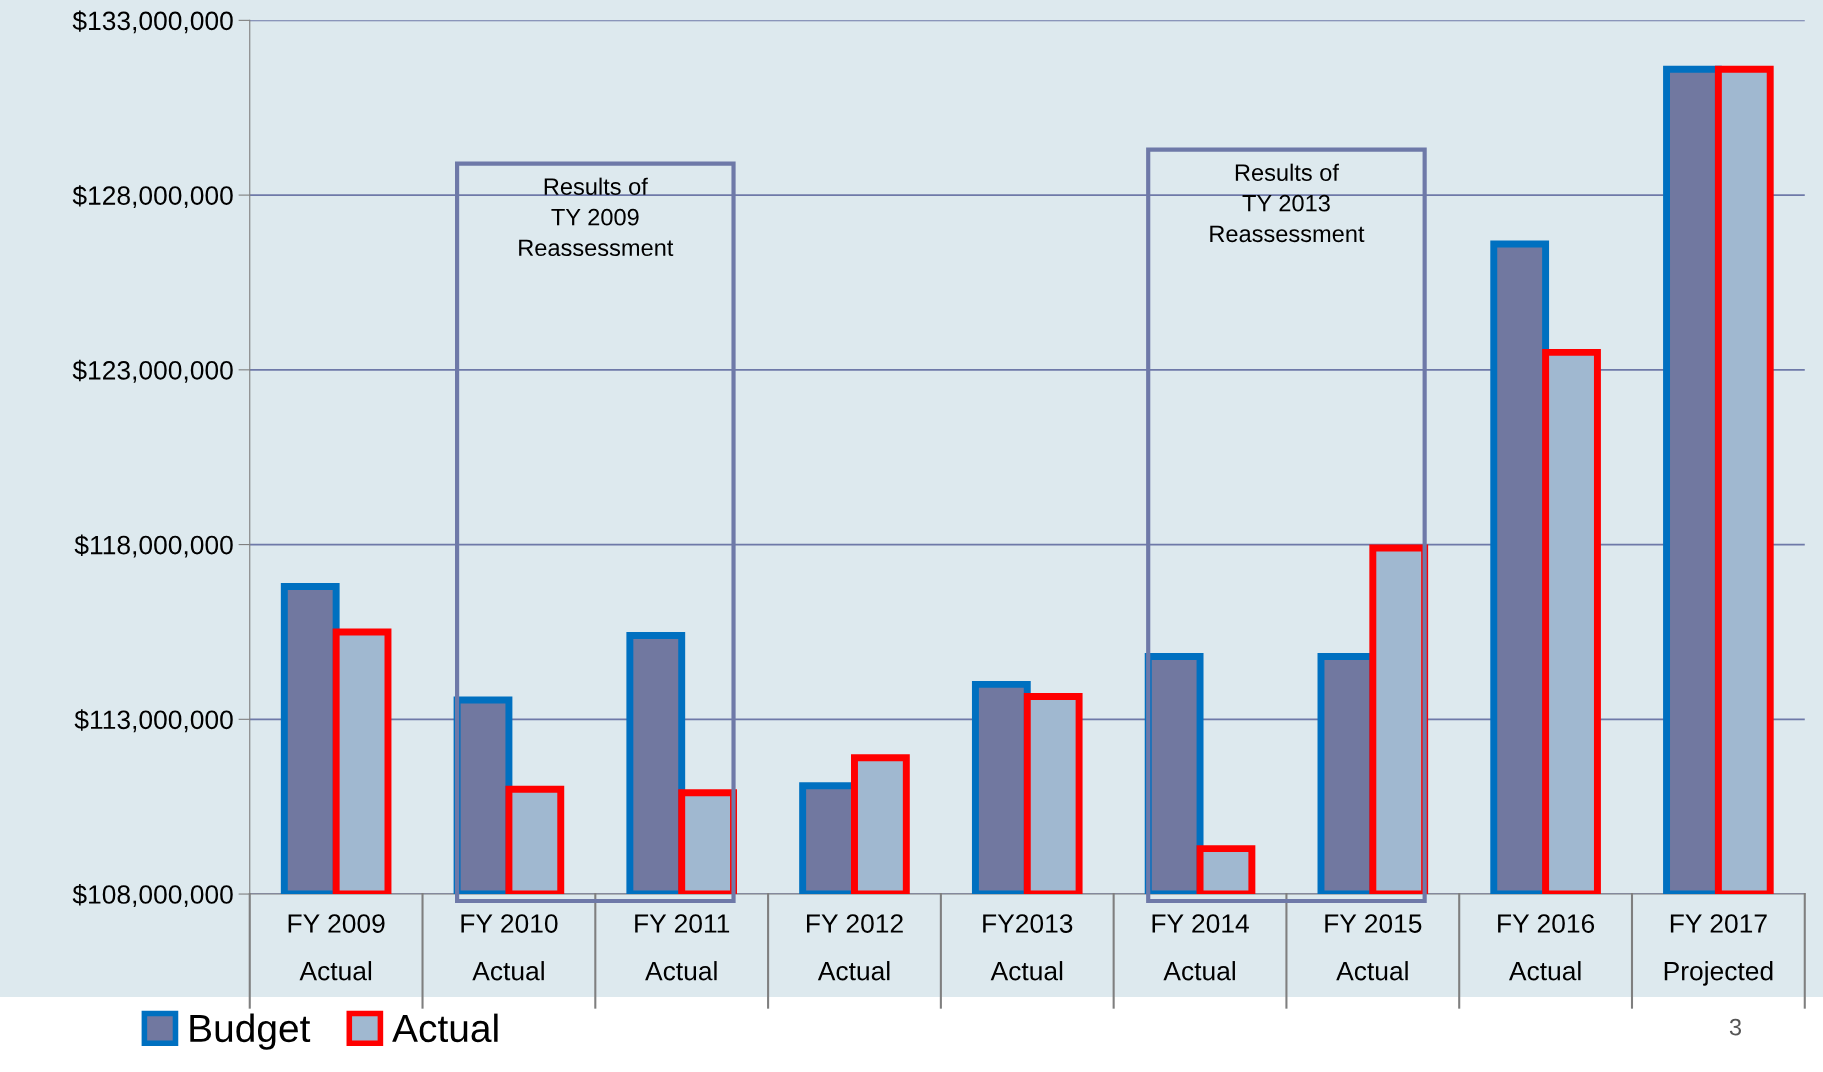  I want to click on x-tick-label: FY 2011 Actual, so click(682, 947).